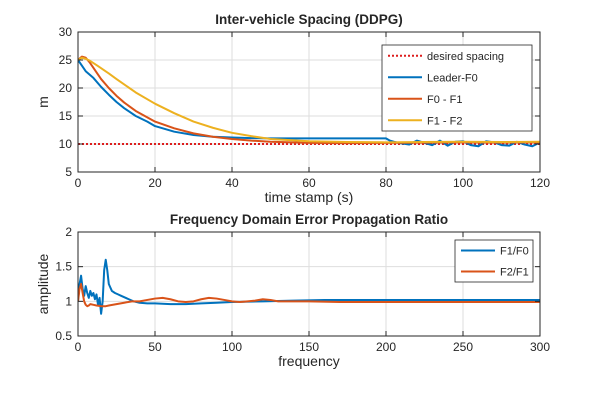 This screenshot has height=414, width=597. I want to click on spacing-legend-label: Leader-F0, so click(452, 78).